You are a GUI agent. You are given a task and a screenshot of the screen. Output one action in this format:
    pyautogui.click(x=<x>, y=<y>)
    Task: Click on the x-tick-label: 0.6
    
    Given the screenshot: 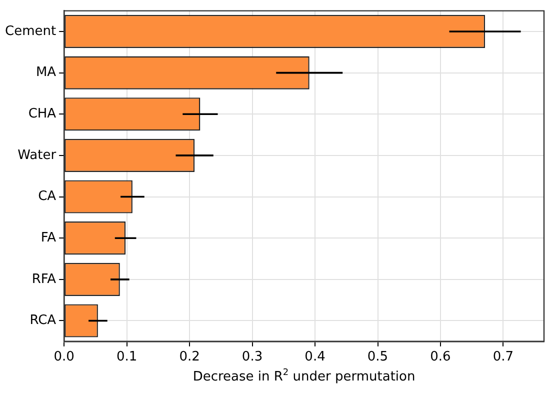 What is the action you would take?
    pyautogui.click(x=440, y=357)
    